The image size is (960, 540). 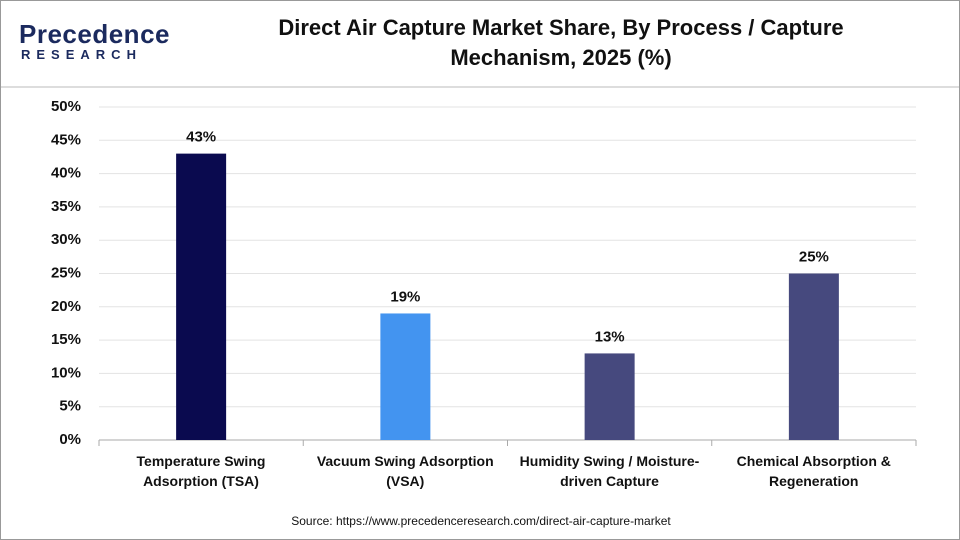 I want to click on y-tick-label: 45%, so click(x=66, y=139).